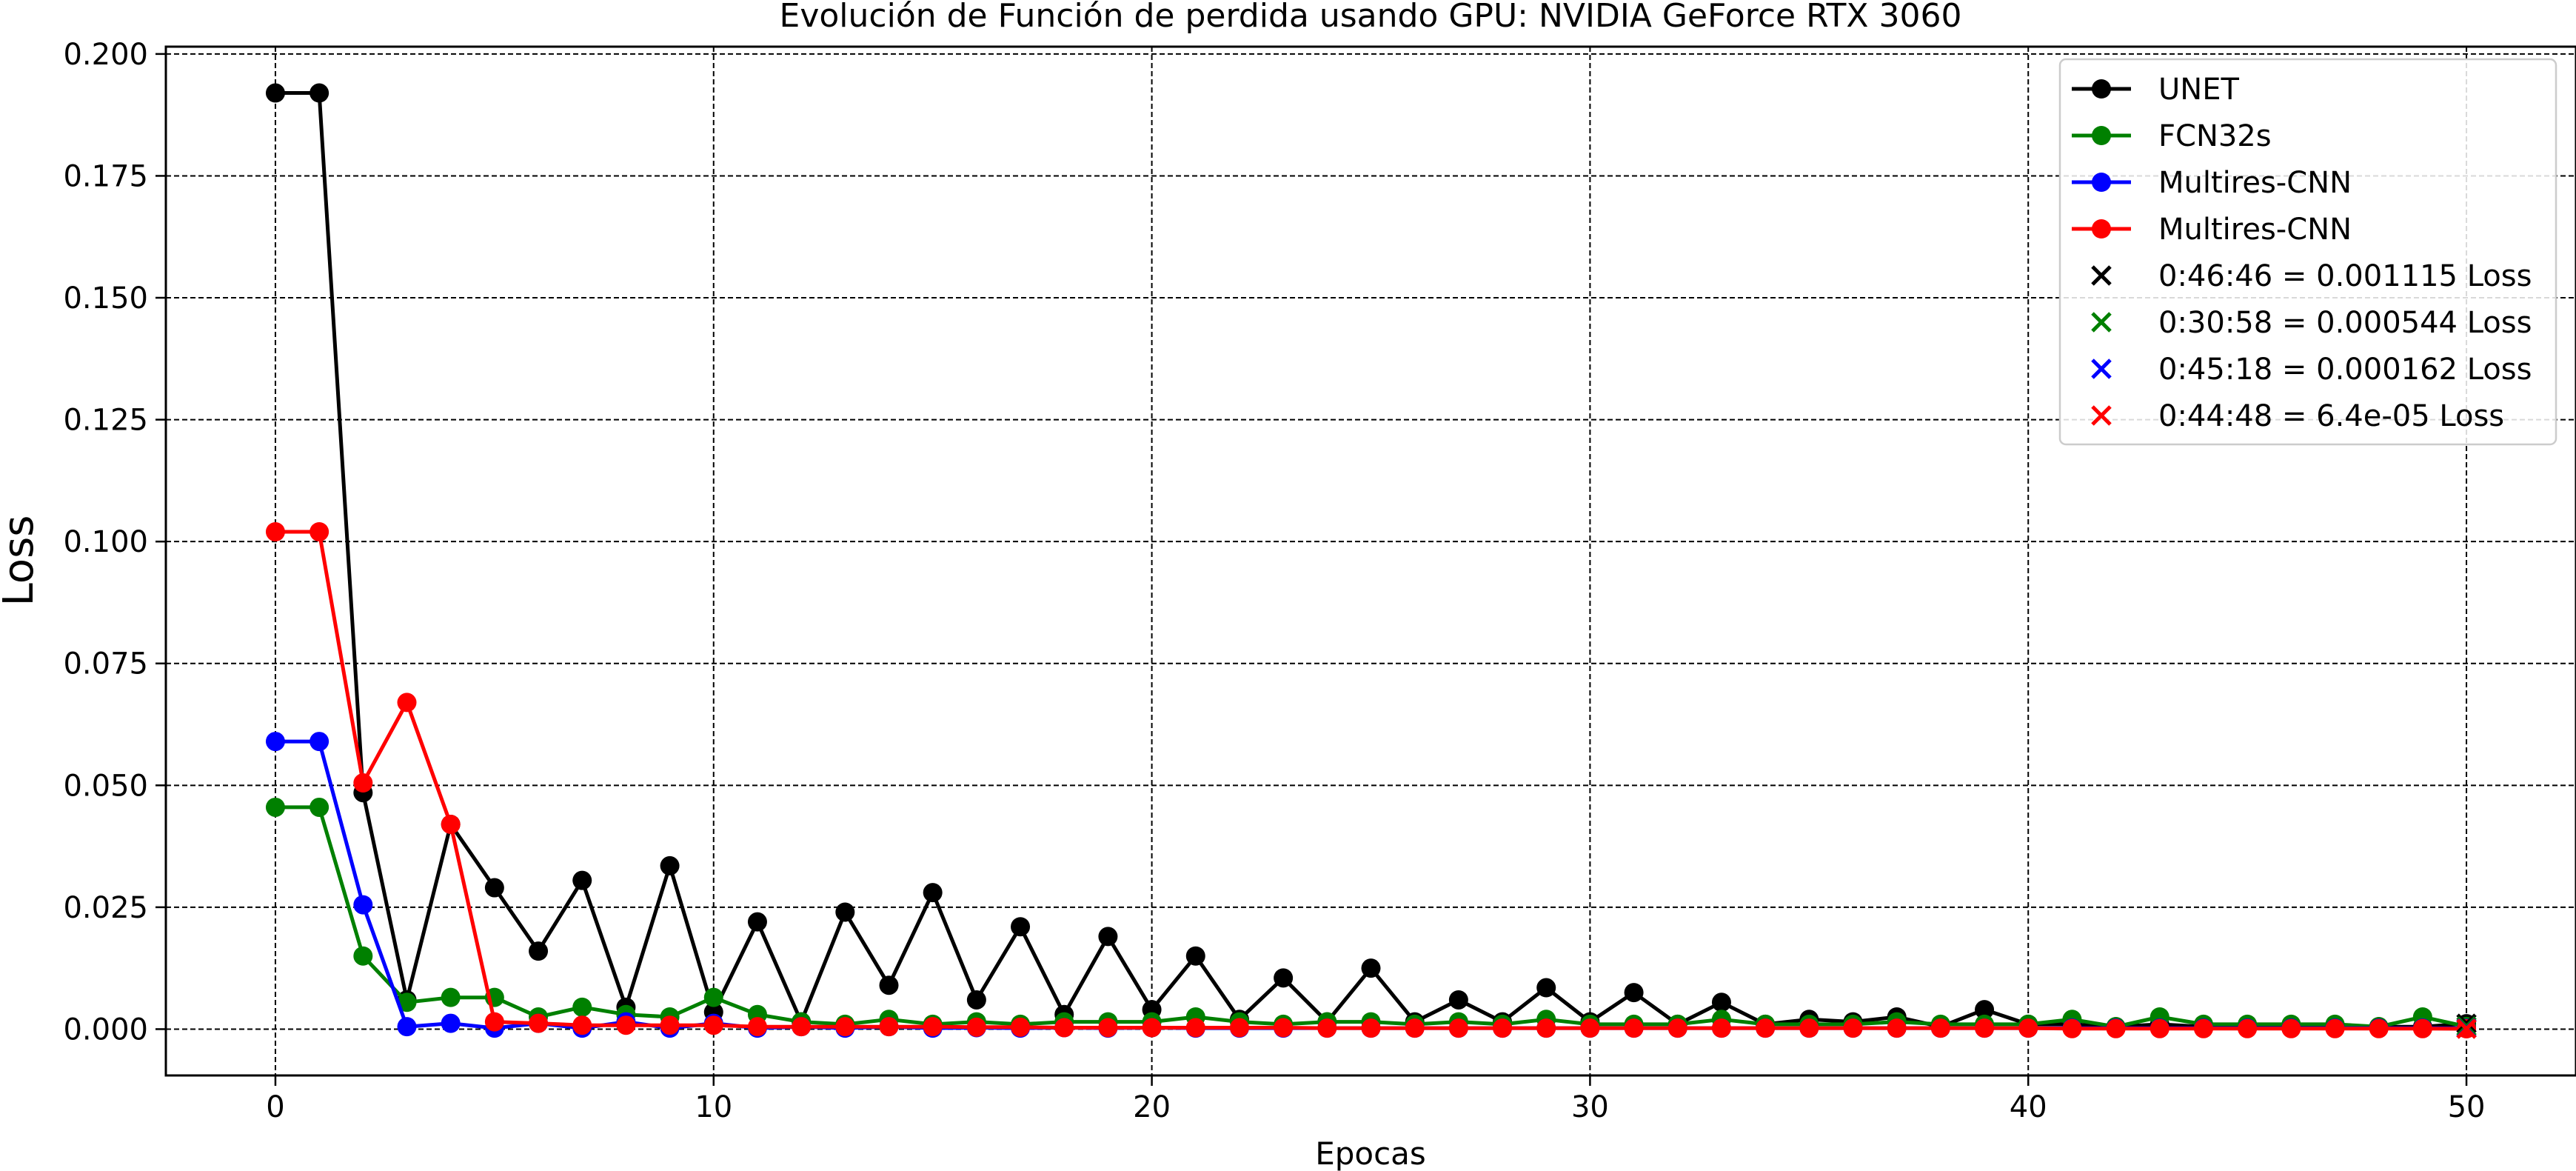 The width and height of the screenshot is (2576, 1171). I want to click on y-tick-label: 0.200, so click(105, 55).